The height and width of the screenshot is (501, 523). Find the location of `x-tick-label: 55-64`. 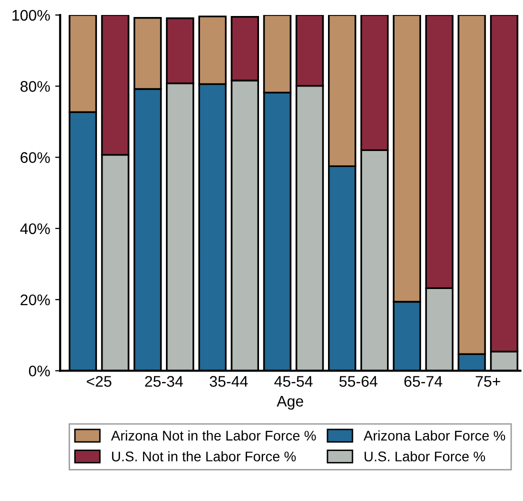

x-tick-label: 55-64 is located at coordinates (358, 381).